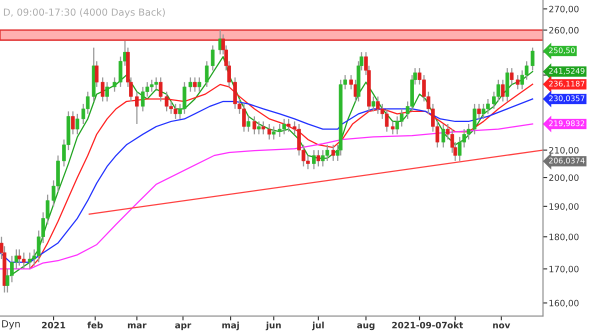 Image resolution: width=600 pixels, height=331 pixels. I want to click on x-tick-label: 2021-09-07, so click(419, 325).